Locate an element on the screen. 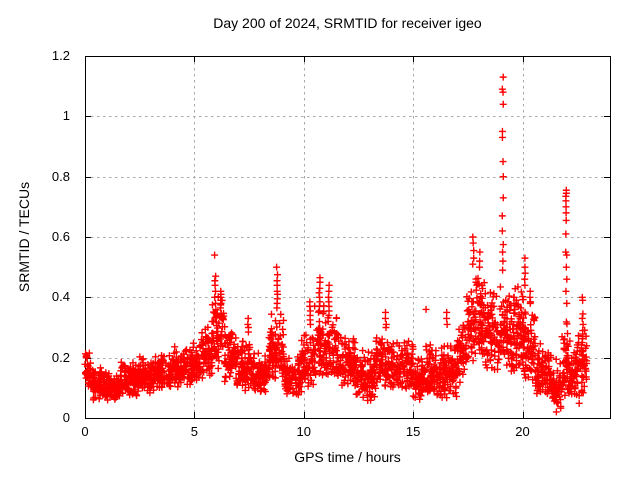 The height and width of the screenshot is (480, 640). y-tick-label: 1 is located at coordinates (66, 116).